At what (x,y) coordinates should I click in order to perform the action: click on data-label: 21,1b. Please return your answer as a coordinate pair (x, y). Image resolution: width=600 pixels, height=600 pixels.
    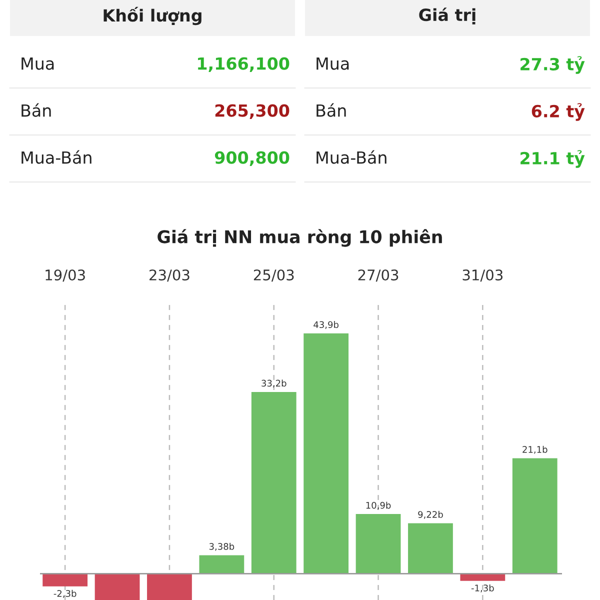
    Looking at the image, I should click on (535, 450).